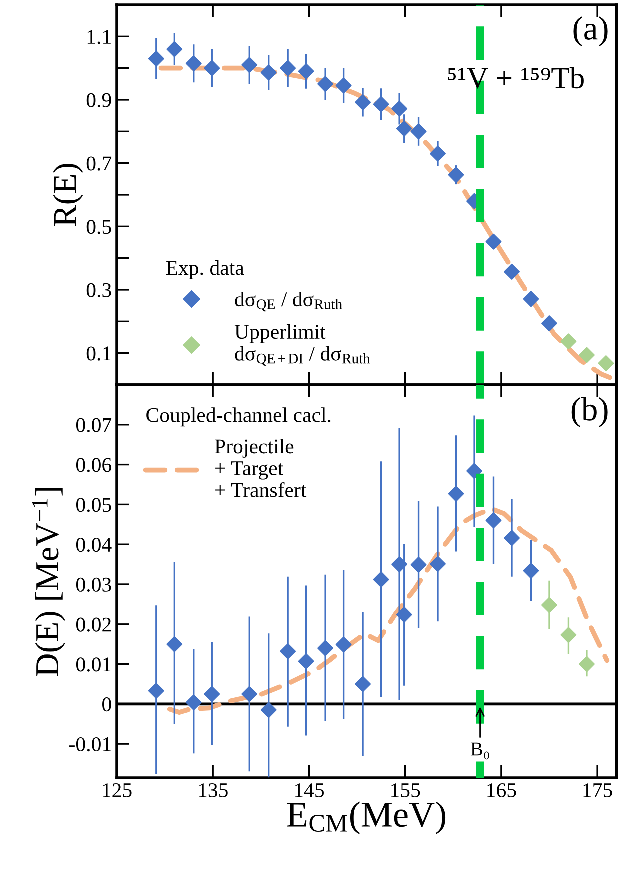  Describe the element at coordinates (99, 37) in the screenshot. I see `y-tick-label: 1.1` at that location.